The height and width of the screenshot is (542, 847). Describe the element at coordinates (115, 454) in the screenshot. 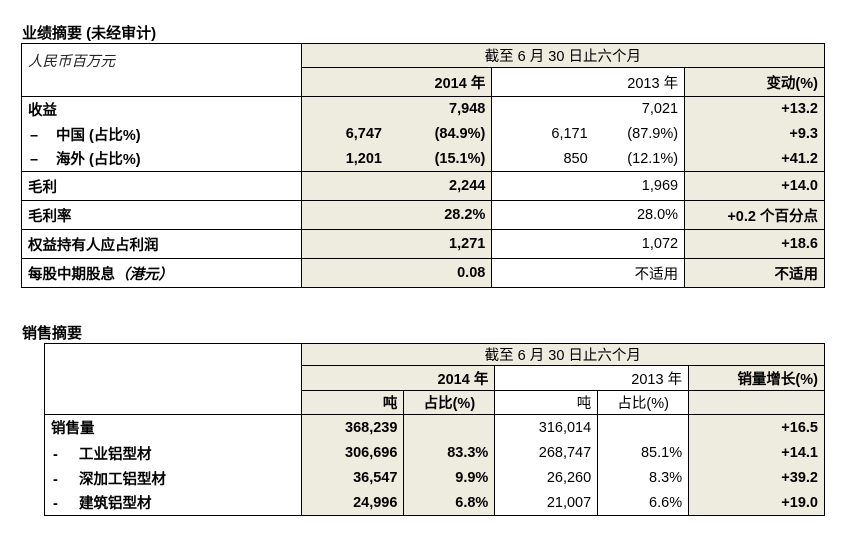

I see `row-label-industrial: 工业铝型材` at that location.